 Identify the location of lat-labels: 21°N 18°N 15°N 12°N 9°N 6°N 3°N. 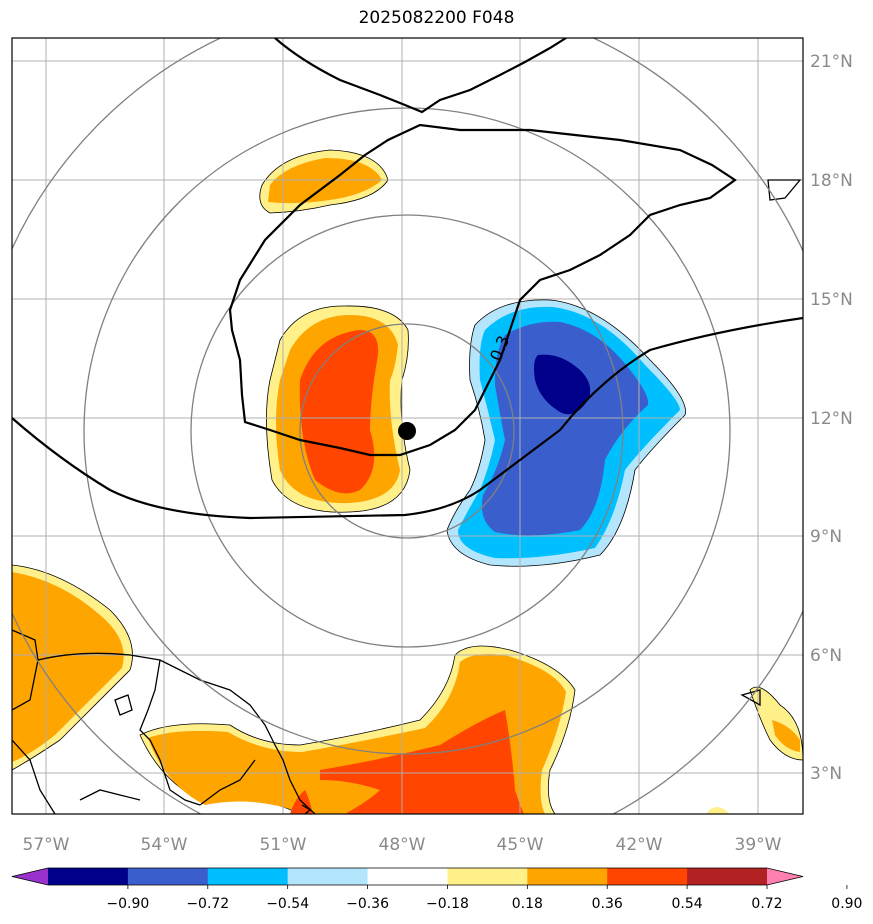
(831, 418).